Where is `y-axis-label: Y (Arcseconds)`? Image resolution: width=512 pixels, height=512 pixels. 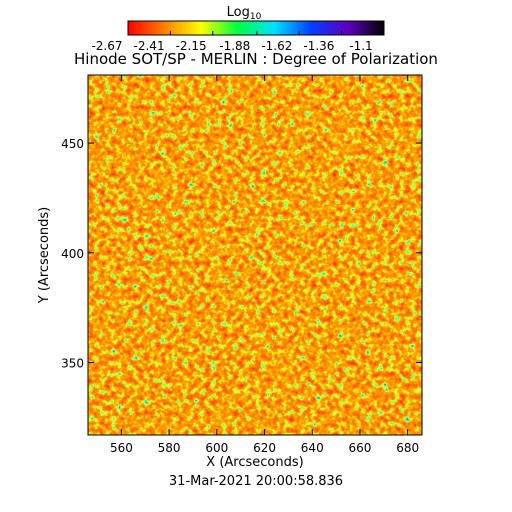 y-axis-label: Y (Arcseconds) is located at coordinates (44, 255).